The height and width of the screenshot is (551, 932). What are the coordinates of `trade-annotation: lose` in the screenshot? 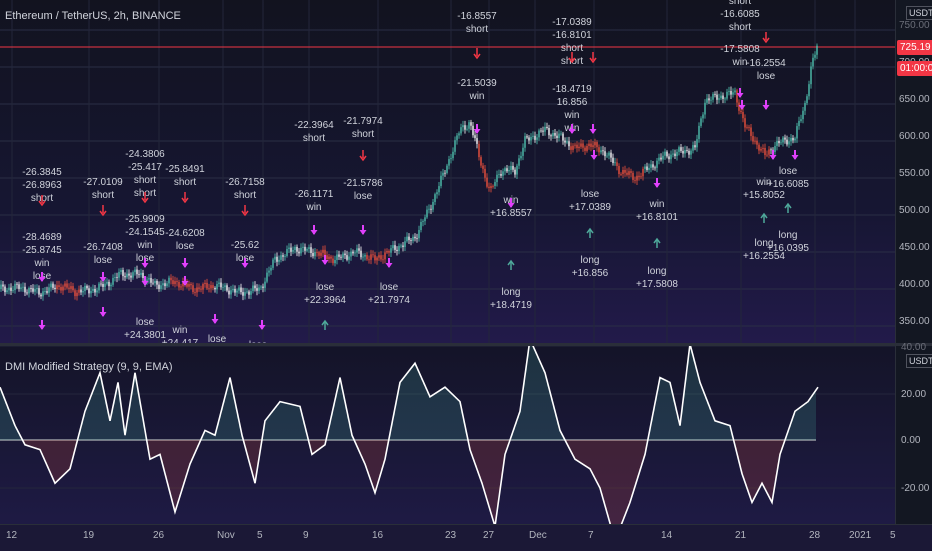 It's located at (258, 341).